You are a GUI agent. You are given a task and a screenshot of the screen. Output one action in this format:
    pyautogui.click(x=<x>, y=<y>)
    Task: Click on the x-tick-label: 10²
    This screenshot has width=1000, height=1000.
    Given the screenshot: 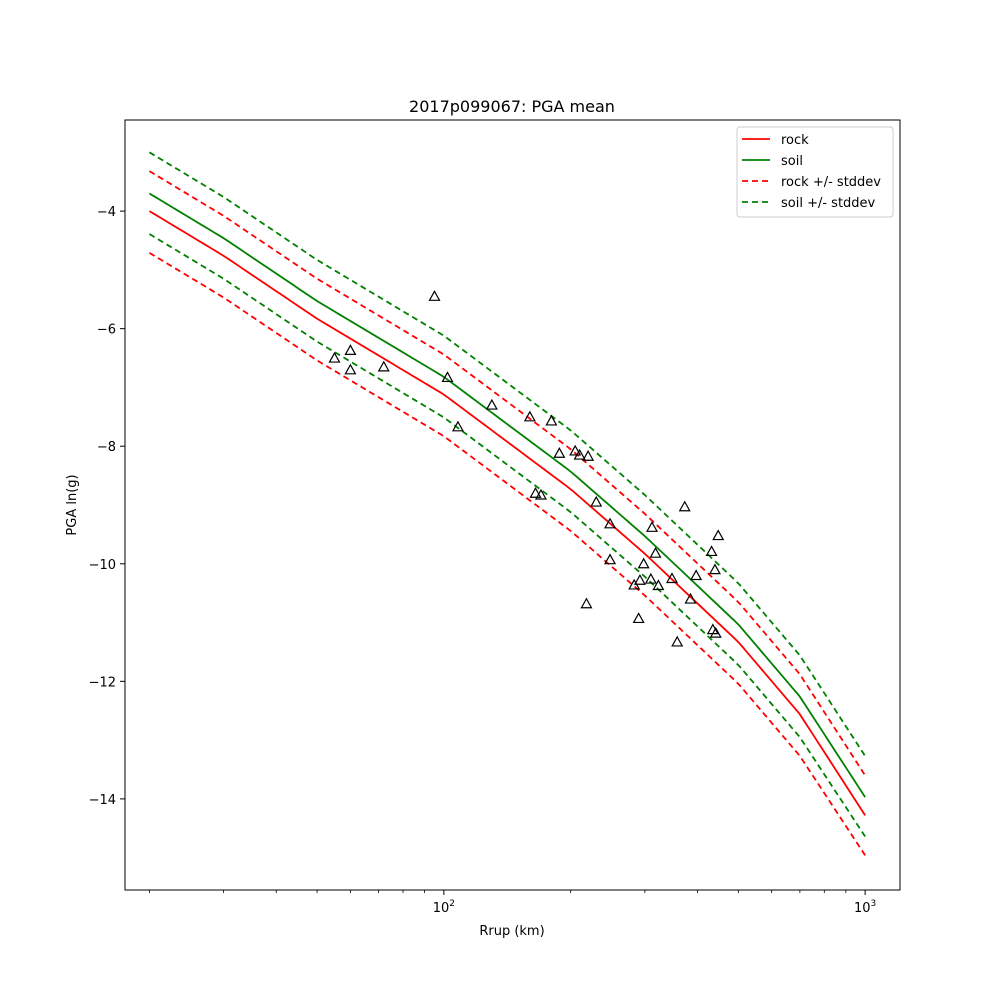 What is the action you would take?
    pyautogui.click(x=444, y=907)
    